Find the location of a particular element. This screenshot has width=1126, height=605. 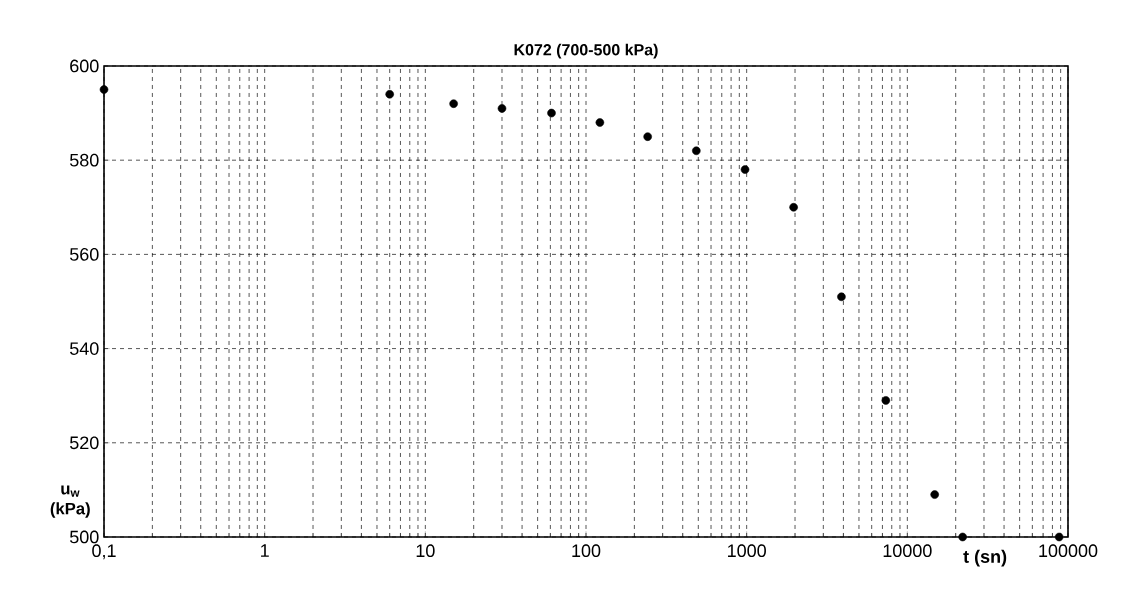

y-tick-label: 520 is located at coordinates (84, 443).